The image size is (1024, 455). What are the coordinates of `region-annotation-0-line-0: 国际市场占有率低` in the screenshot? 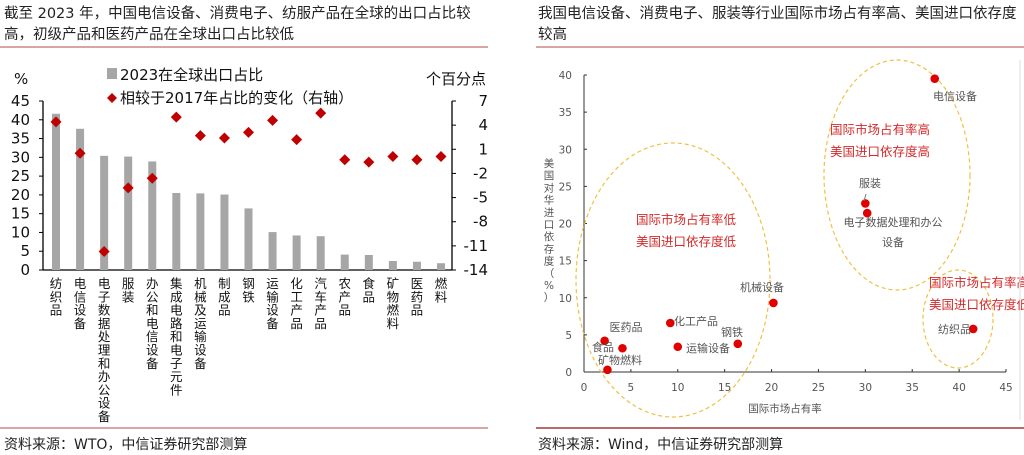 It's located at (686, 219).